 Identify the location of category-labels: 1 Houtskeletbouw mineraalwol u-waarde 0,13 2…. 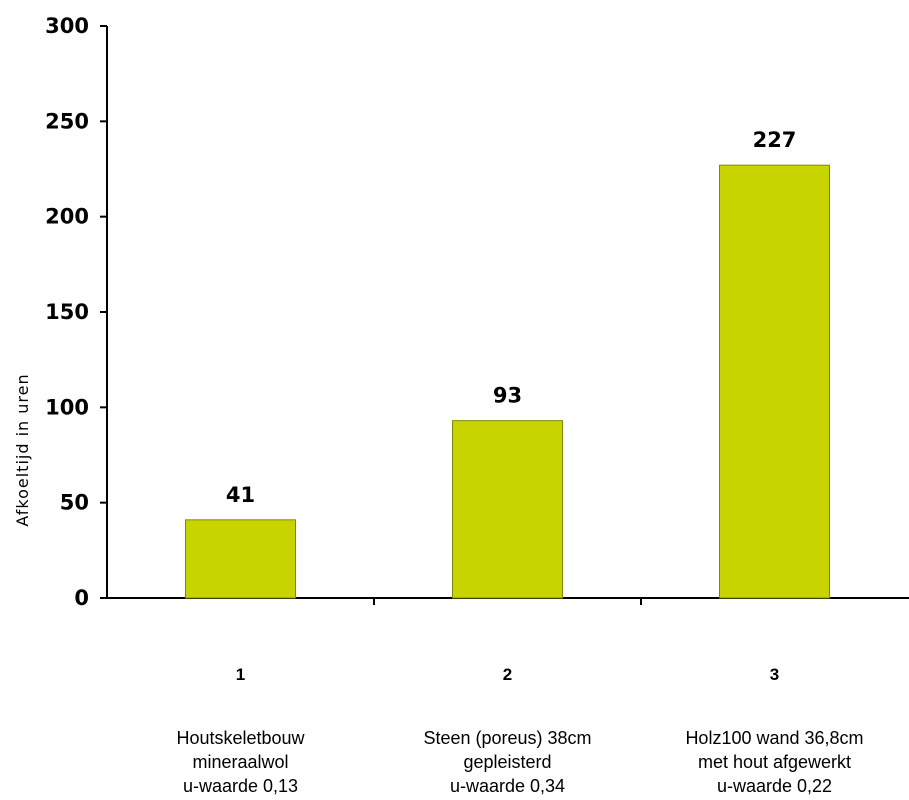
(519, 730).